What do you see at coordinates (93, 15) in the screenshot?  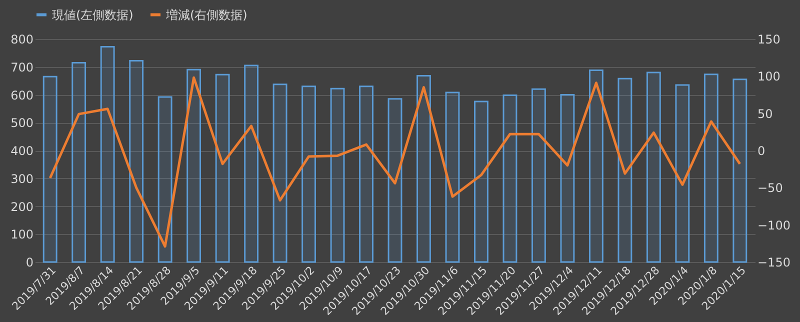 I see `legend-label: 現値(左側数据)` at bounding box center [93, 15].